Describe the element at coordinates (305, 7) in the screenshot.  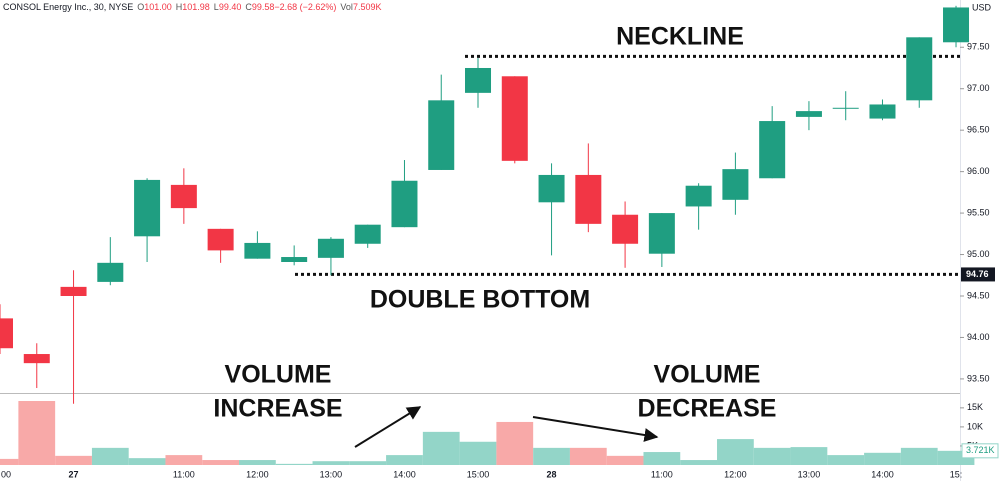
I see `header-value: −2.68 (−2.62%)` at that location.